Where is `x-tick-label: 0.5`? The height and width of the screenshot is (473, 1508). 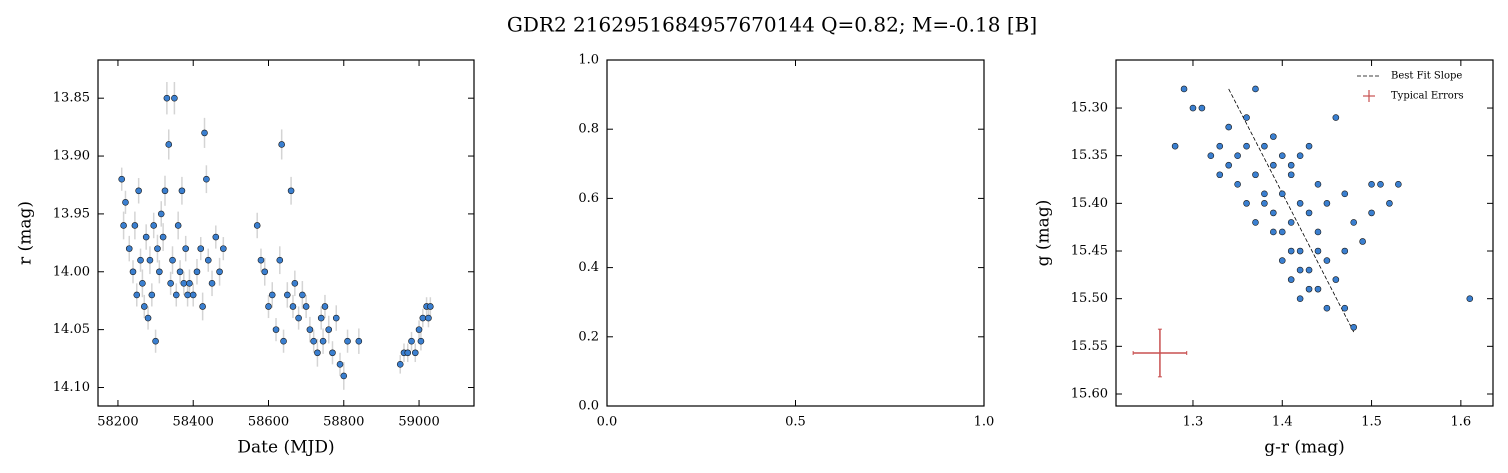 x-tick-label: 0.5 is located at coordinates (795, 422).